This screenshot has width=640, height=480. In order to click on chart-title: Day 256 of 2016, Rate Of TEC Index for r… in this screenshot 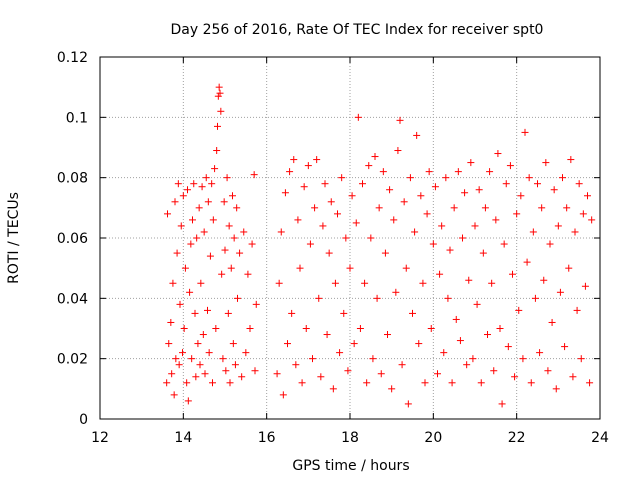, I will do `click(357, 30)`.